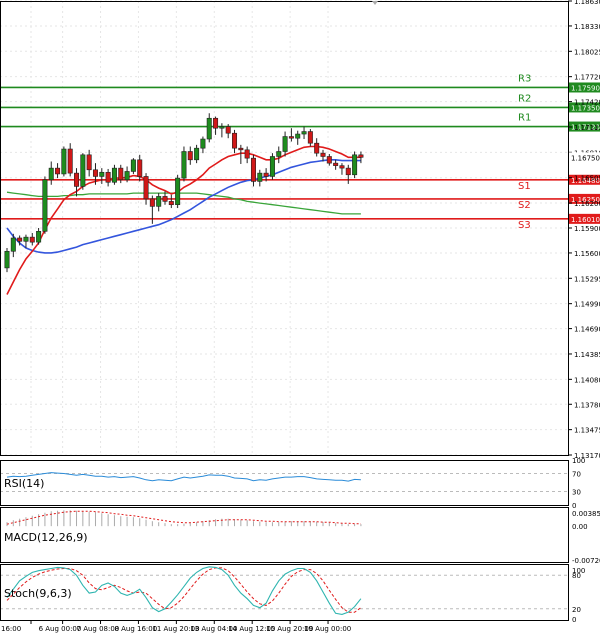  What do you see at coordinates (587, 3) in the screenshot?
I see `price-tick-label: 1.18630` at bounding box center [587, 3].